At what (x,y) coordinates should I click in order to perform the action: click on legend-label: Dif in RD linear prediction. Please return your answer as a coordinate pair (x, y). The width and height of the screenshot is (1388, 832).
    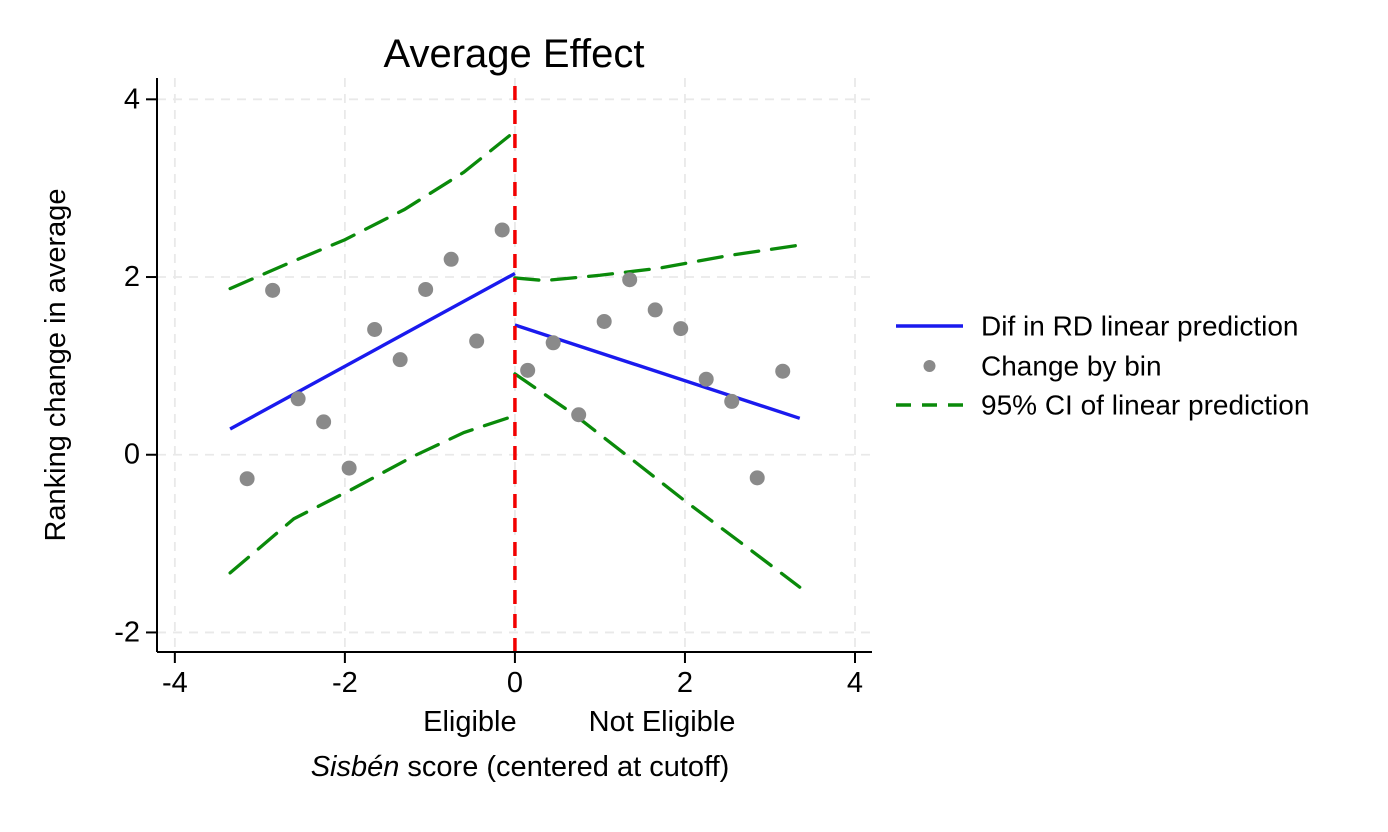
    Looking at the image, I should click on (1139, 326).